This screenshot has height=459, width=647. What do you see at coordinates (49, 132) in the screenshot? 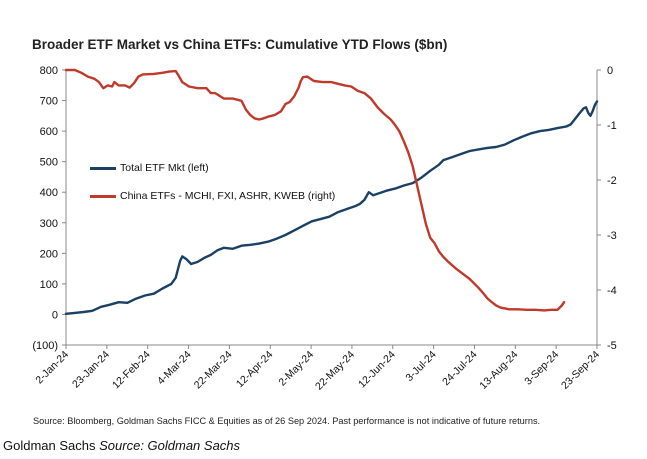
I see `y-left-tick-label: 600` at bounding box center [49, 132].